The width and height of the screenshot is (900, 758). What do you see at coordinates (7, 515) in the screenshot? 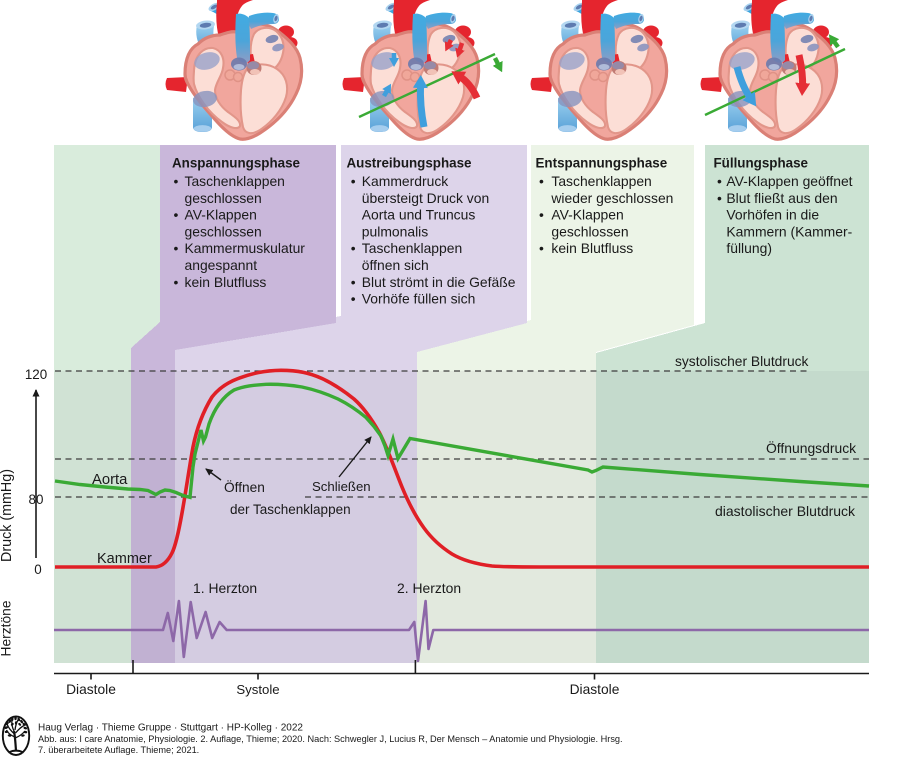
I see `svg-text: Druck (mmHg)` at bounding box center [7, 515].